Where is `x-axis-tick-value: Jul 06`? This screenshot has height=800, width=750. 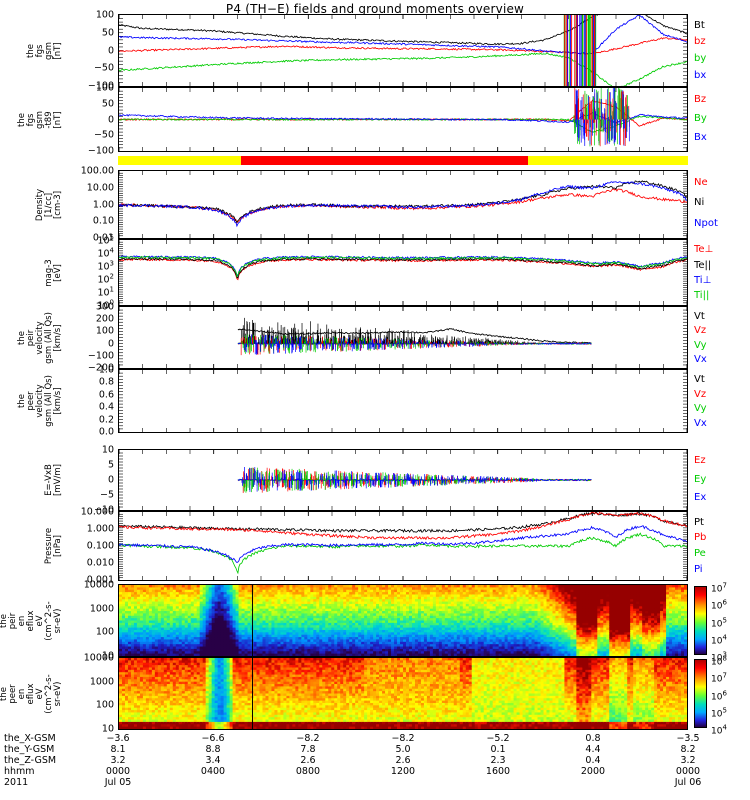 x-axis-tick-value: Jul 06 is located at coordinates (688, 782).